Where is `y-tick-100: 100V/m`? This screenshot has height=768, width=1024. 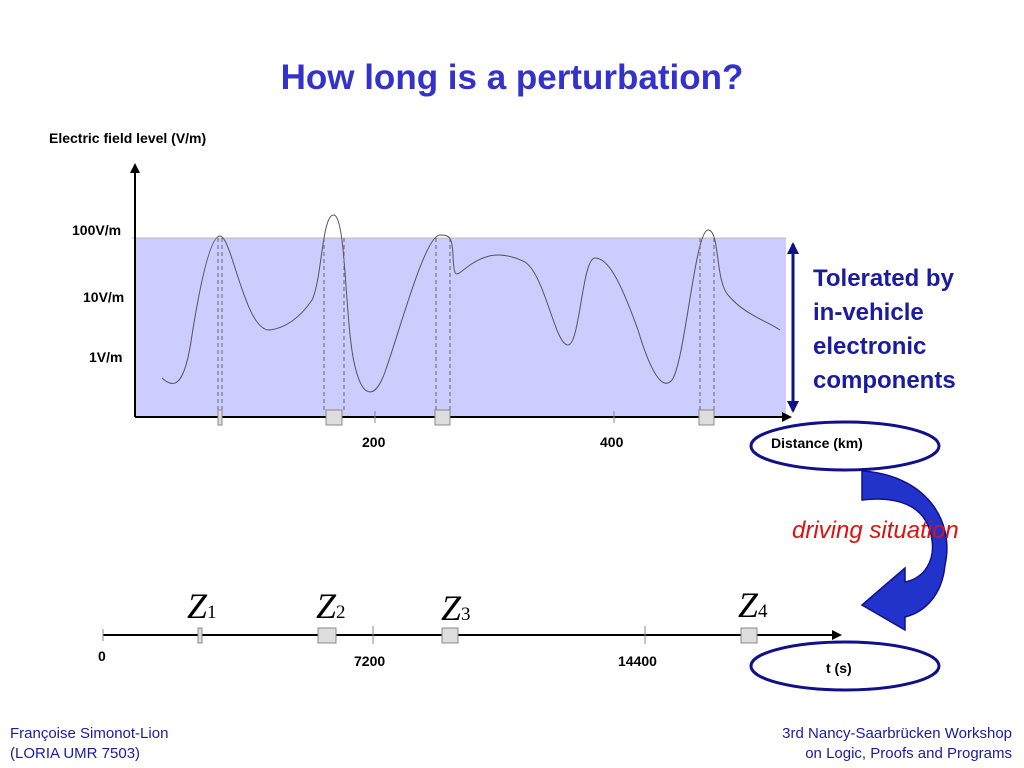
y-tick-100: 100V/m is located at coordinates (97, 230).